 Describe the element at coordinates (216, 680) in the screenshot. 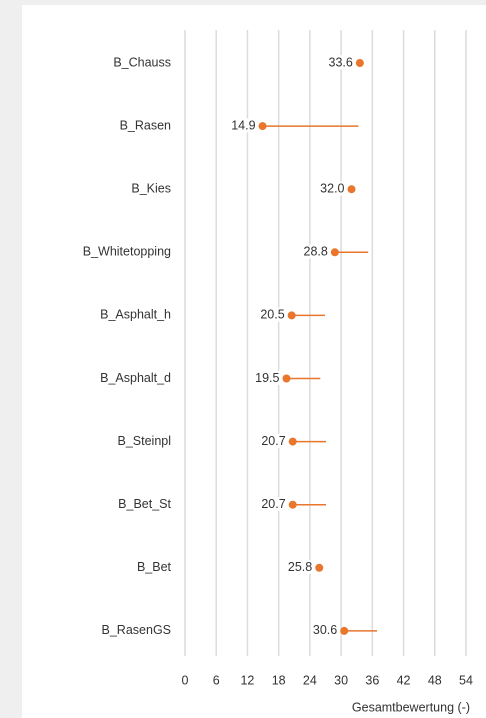

I see `x-tick-label: 6` at that location.